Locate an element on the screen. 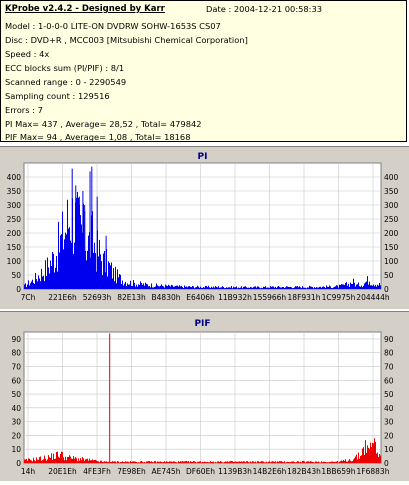  x-tick-label: 155966h is located at coordinates (270, 297).